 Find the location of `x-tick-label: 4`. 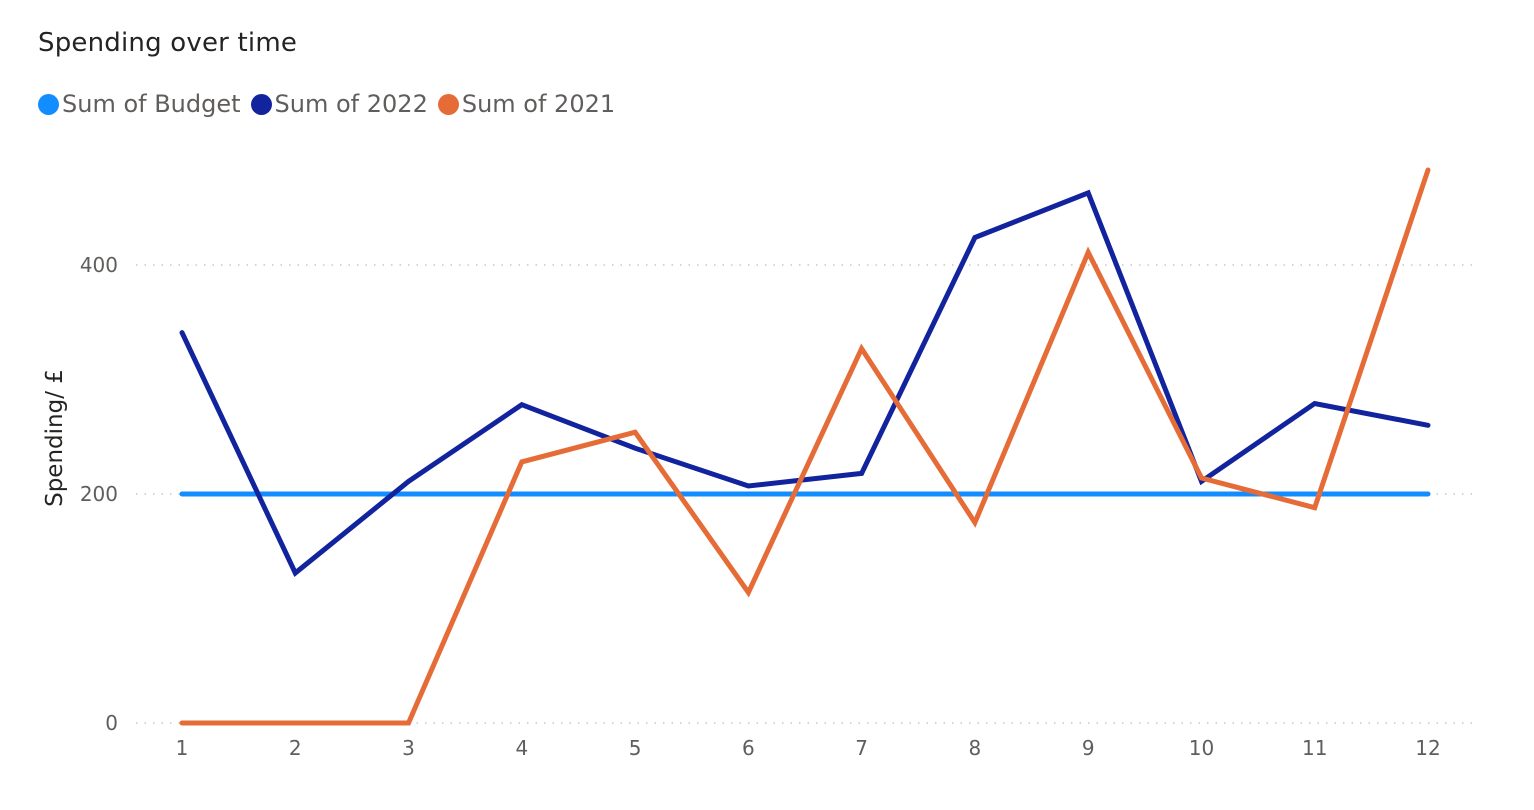

x-tick-label: 4 is located at coordinates (521, 748).